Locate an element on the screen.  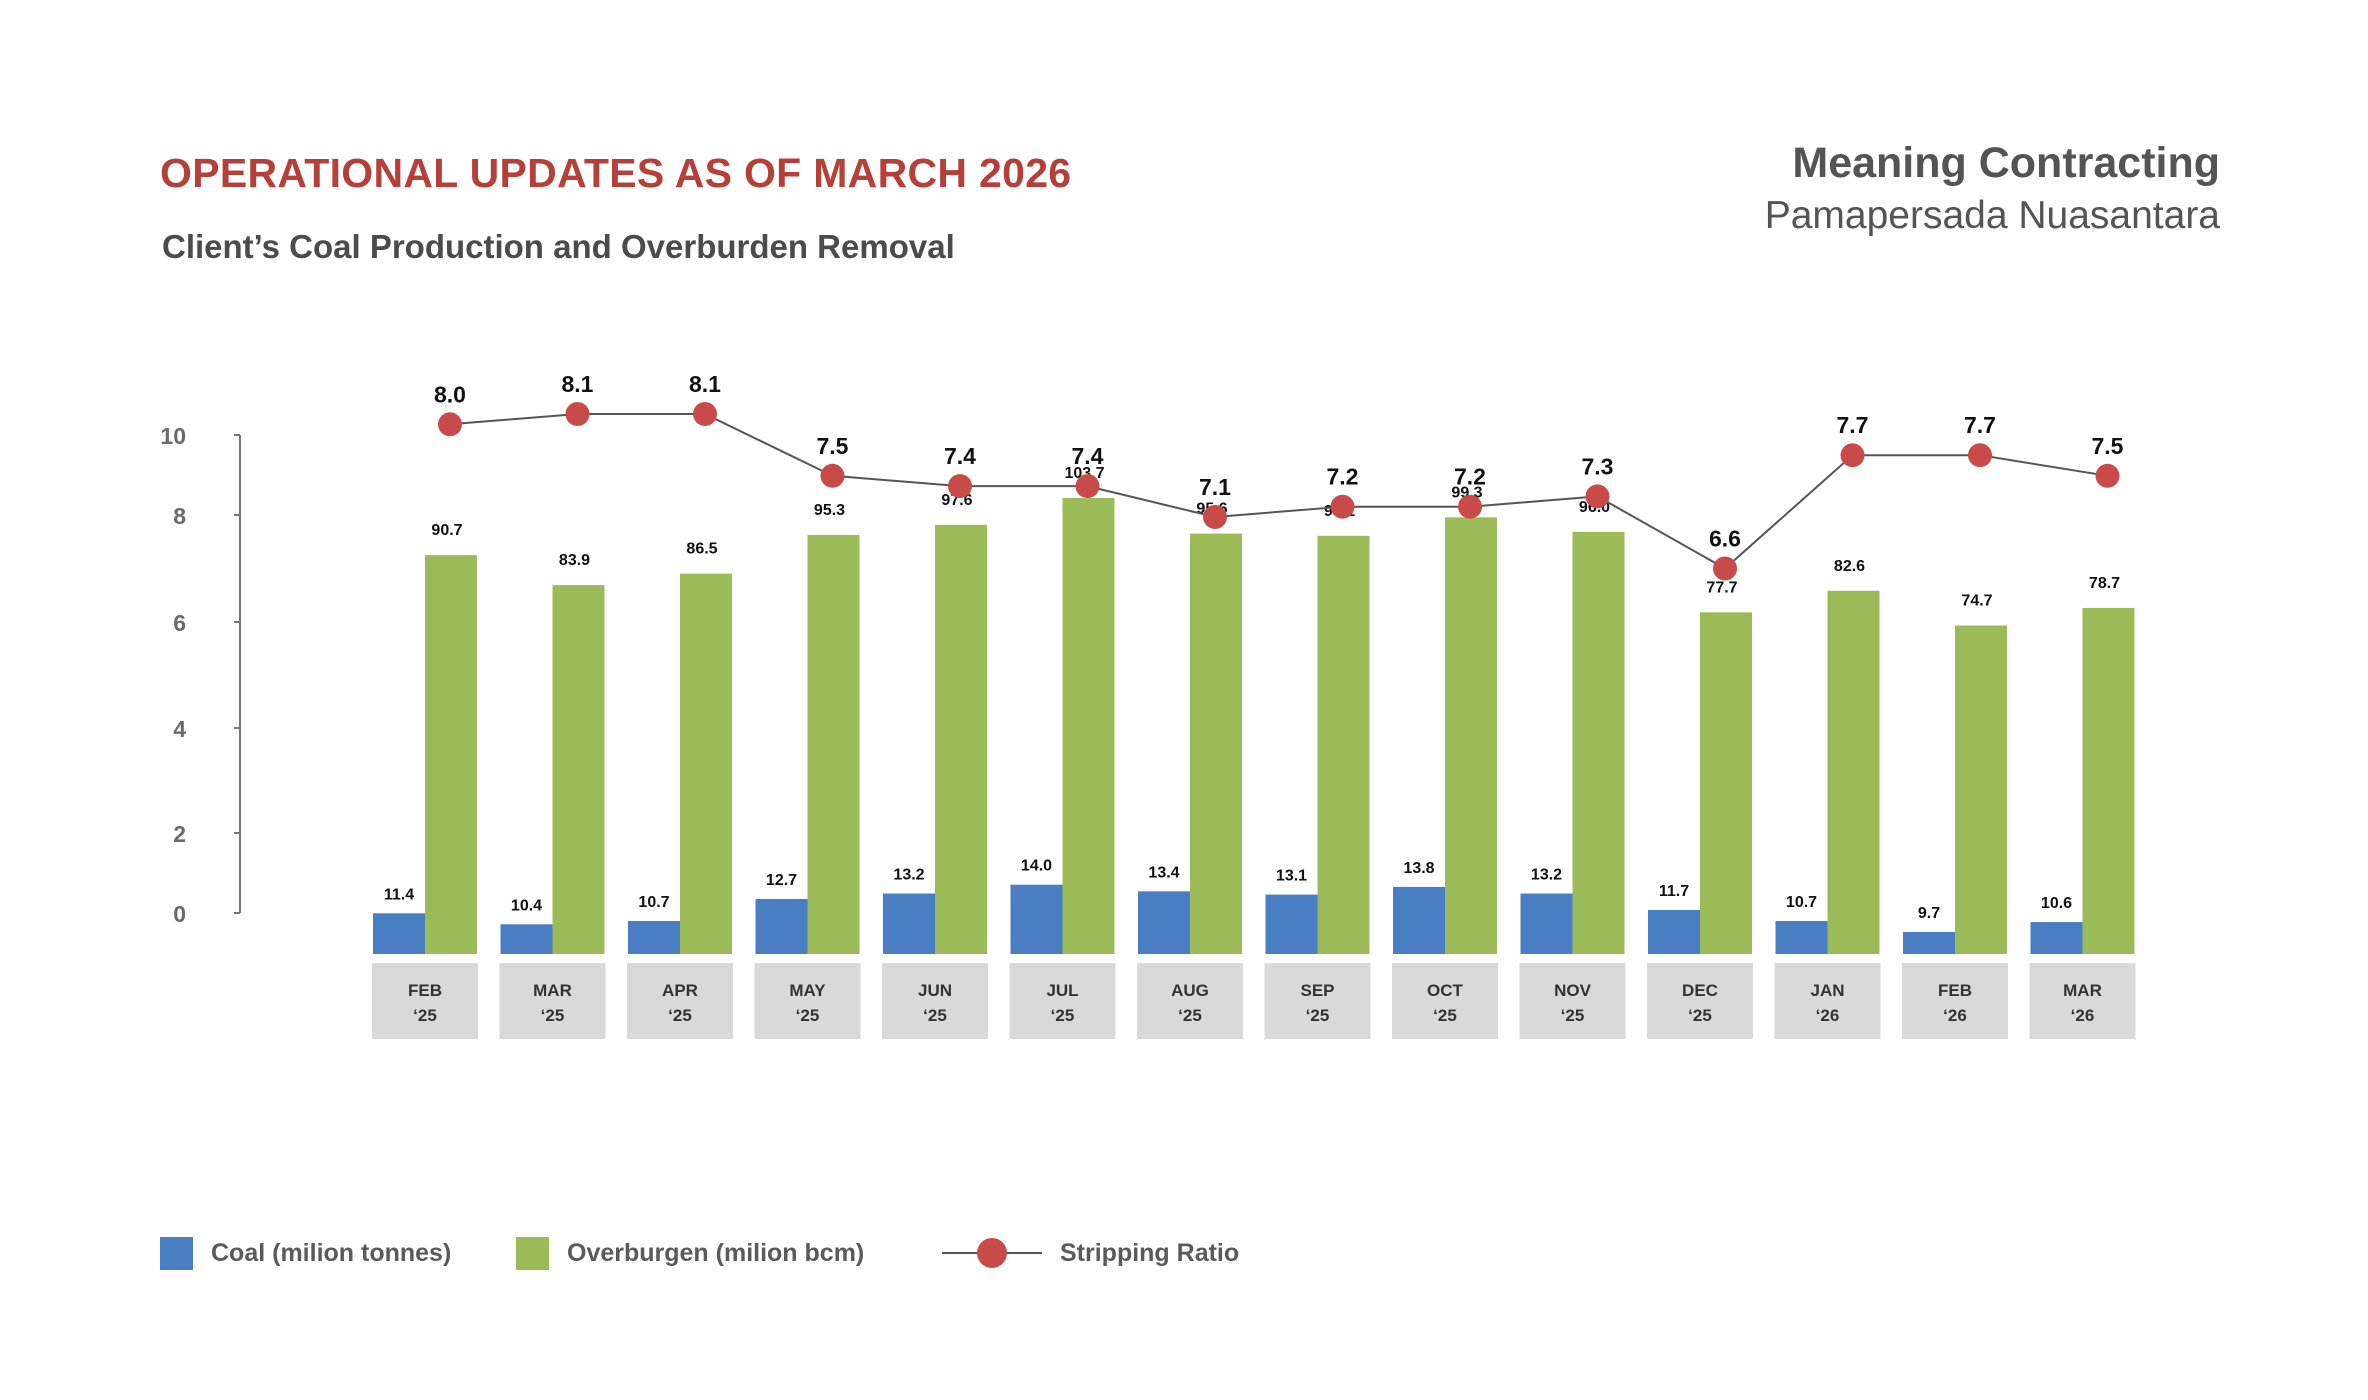
coal-data-label: 10.7 is located at coordinates (653, 902).